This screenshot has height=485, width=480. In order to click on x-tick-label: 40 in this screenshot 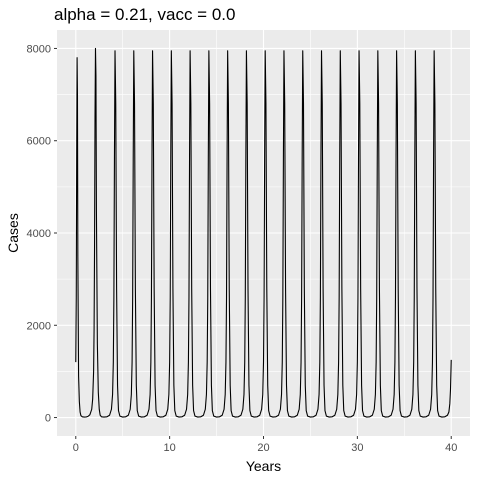, I will do `click(451, 448)`.